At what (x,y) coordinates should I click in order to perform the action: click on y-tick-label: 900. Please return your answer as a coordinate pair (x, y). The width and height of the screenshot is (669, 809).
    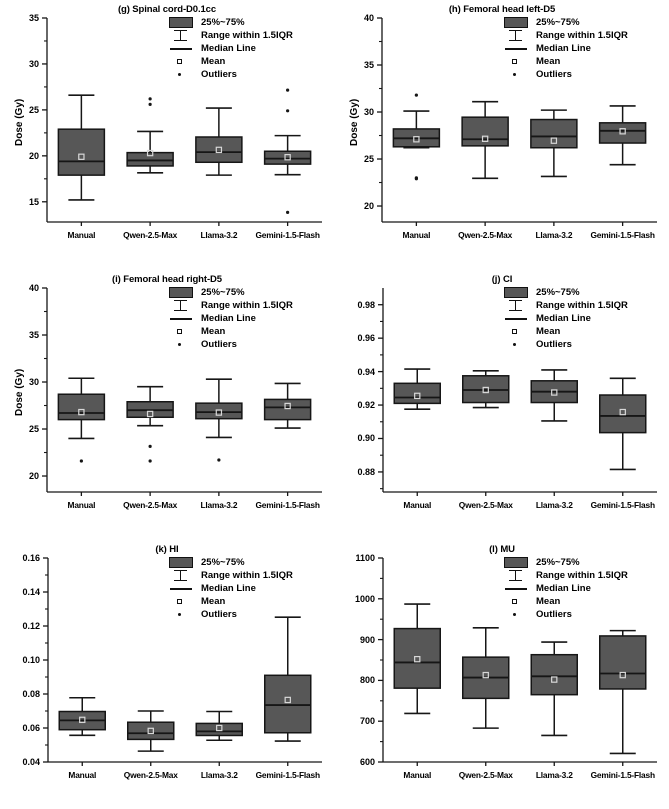
    Looking at the image, I should click on (367, 639).